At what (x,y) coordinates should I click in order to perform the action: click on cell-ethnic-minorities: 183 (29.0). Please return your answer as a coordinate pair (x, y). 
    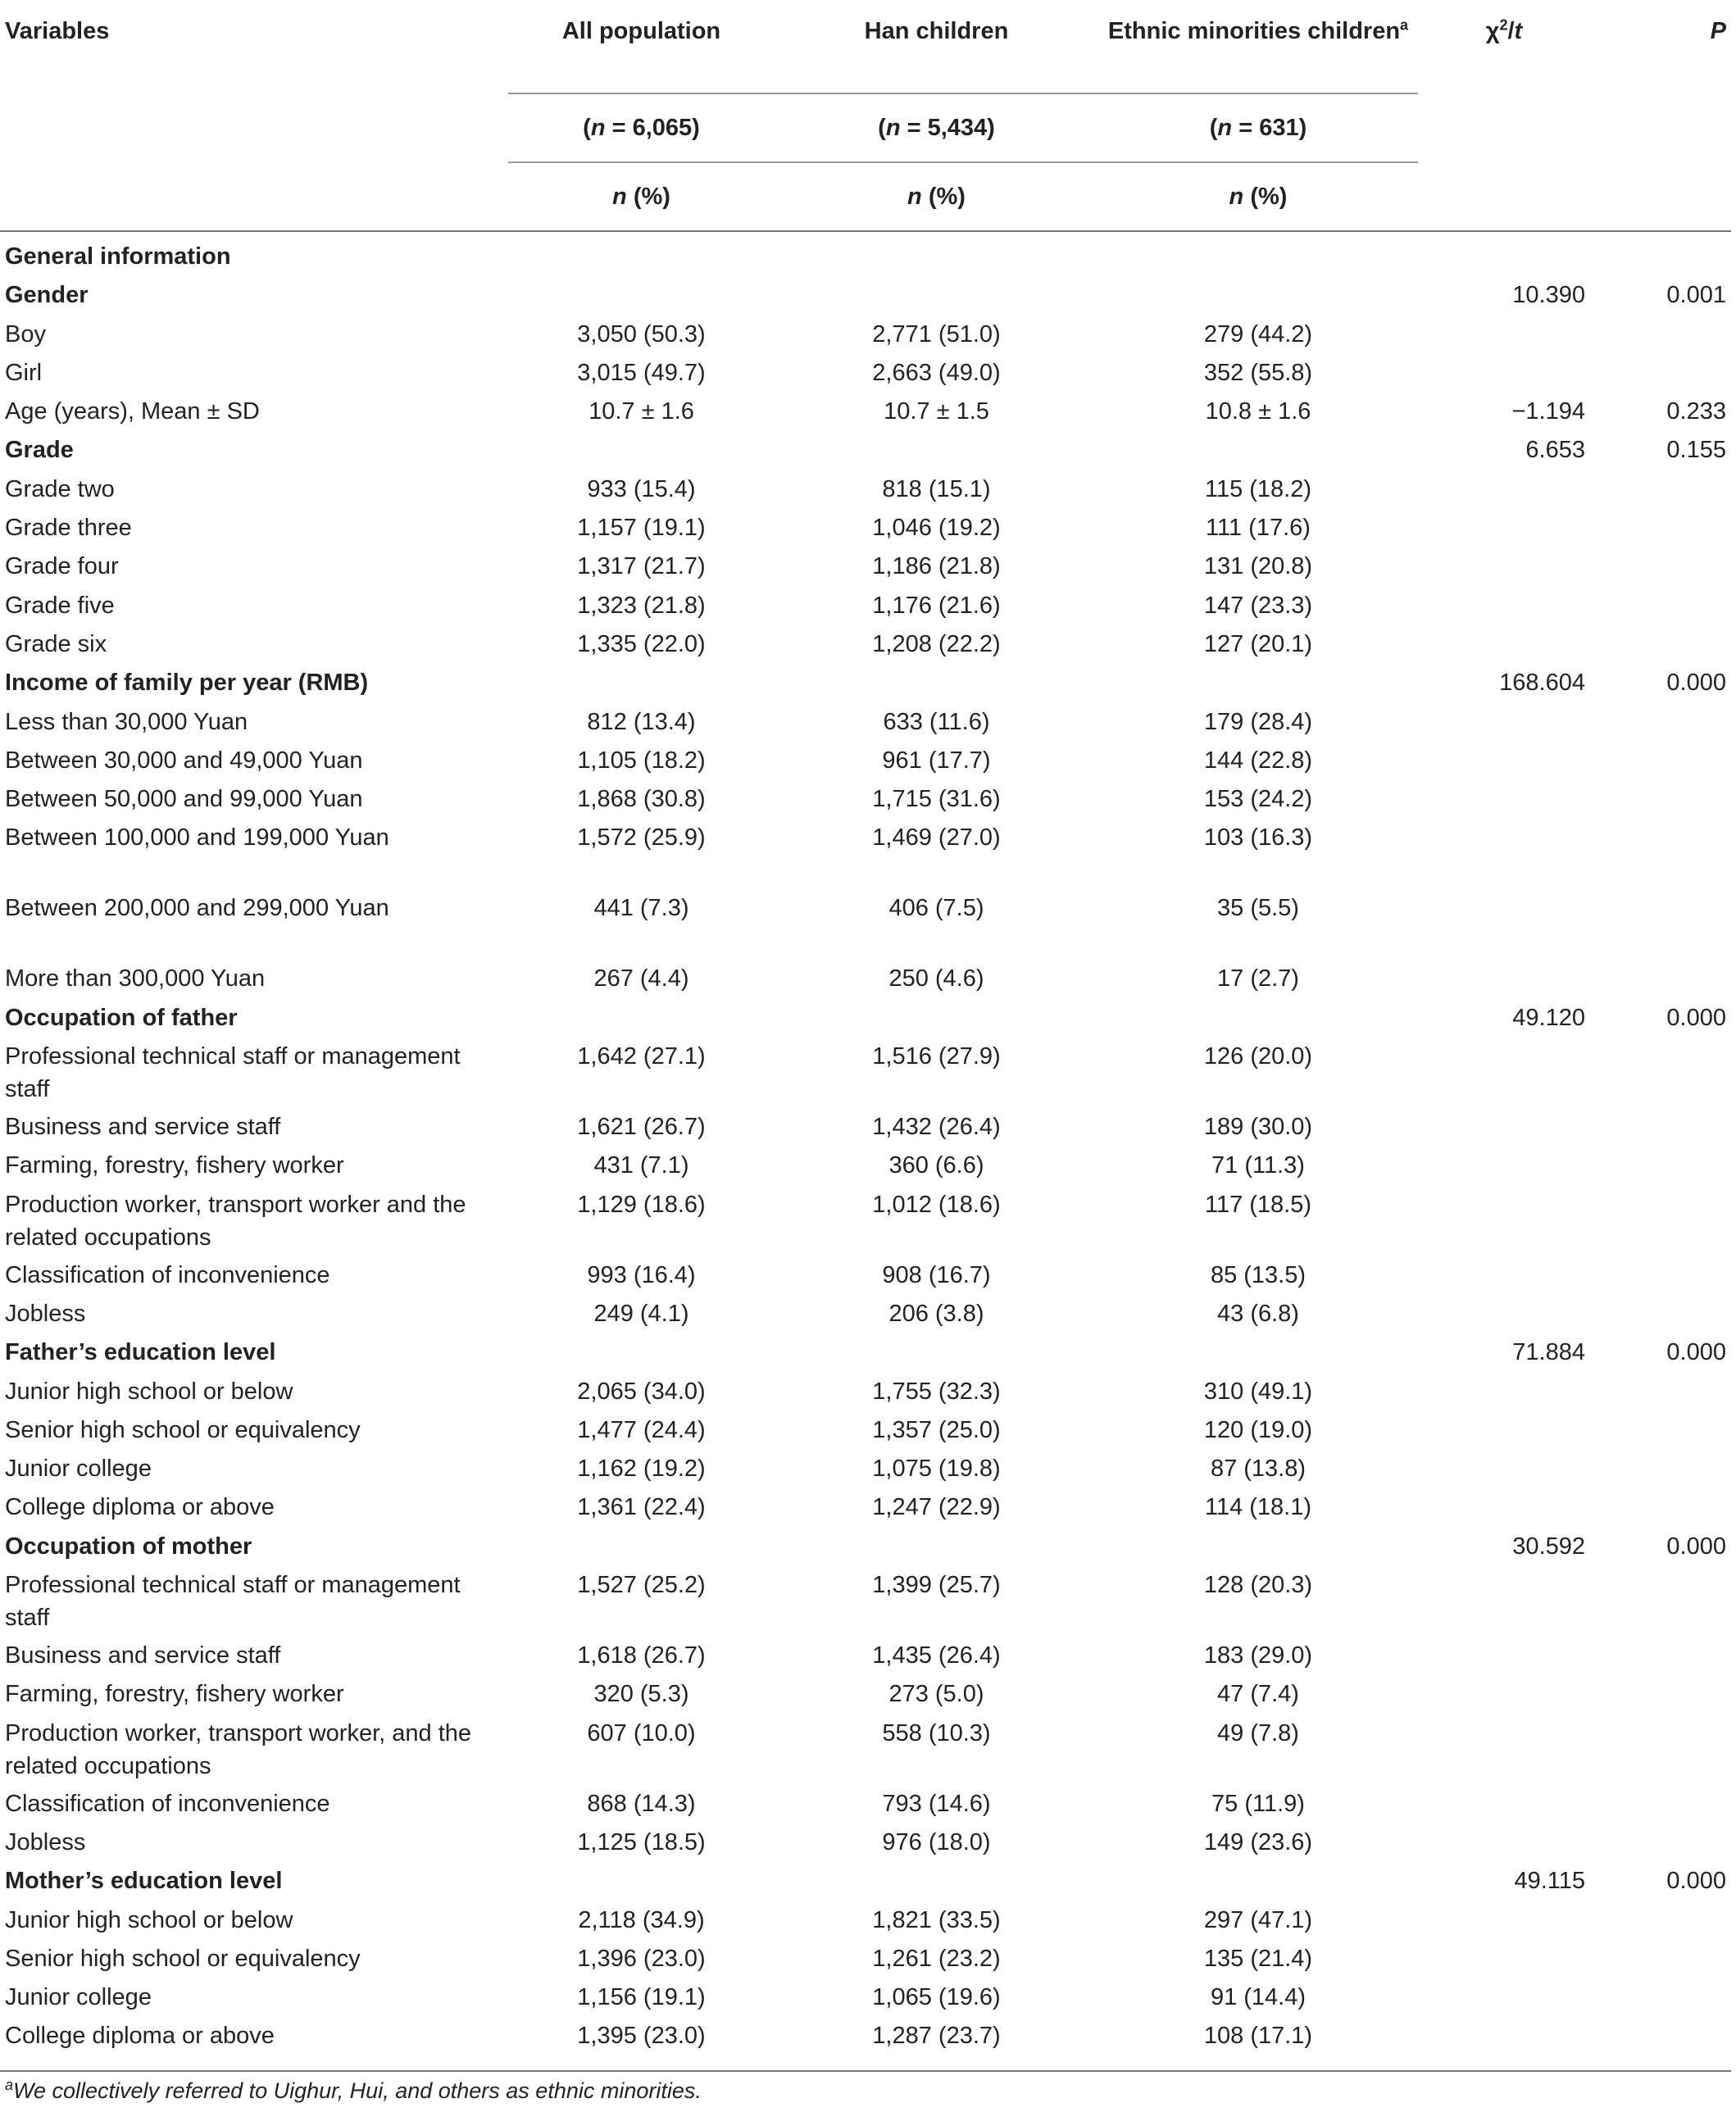
    Looking at the image, I should click on (1258, 1655).